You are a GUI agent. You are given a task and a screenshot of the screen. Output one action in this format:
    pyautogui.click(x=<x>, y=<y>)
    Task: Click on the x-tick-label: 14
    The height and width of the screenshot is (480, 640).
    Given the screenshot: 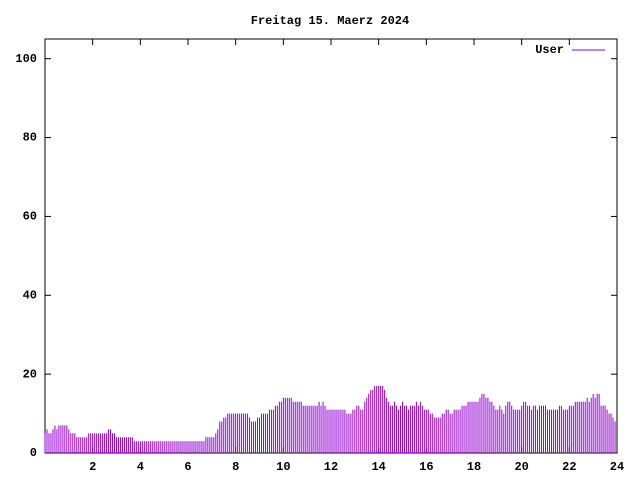 What is the action you would take?
    pyautogui.click(x=378, y=467)
    